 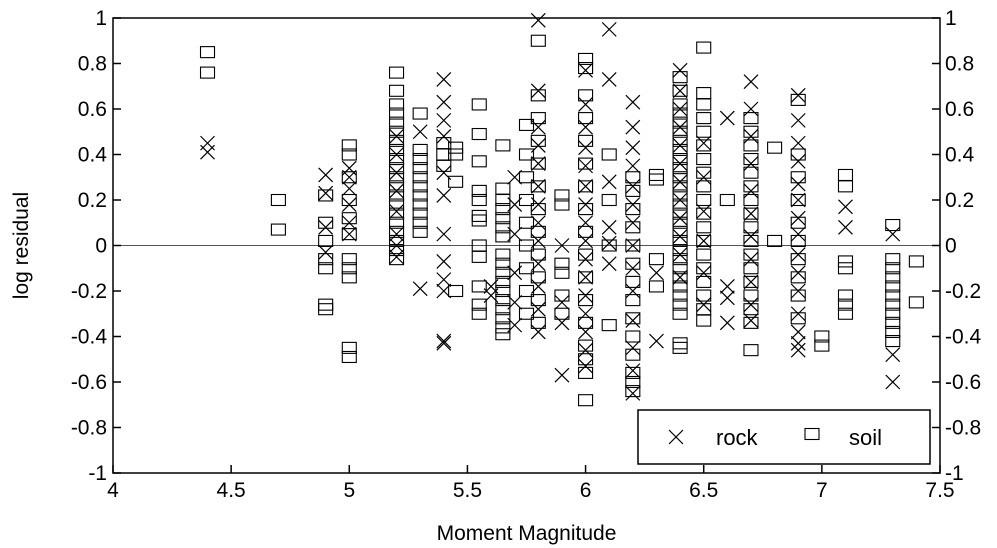 What do you see at coordinates (951, 18) in the screenshot?
I see `y-tick-label-right: 1` at bounding box center [951, 18].